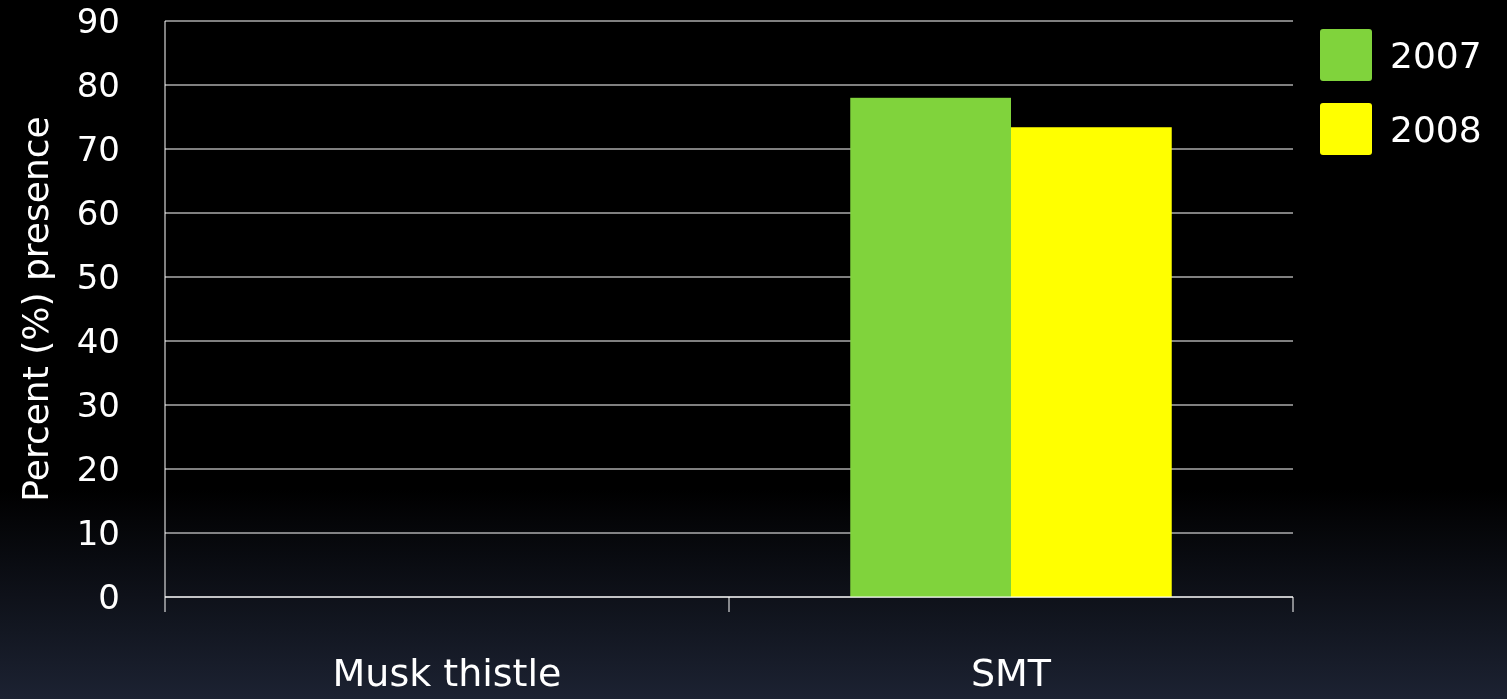 The height and width of the screenshot is (699, 1507). I want to click on y-tick-label: 70, so click(98, 148).